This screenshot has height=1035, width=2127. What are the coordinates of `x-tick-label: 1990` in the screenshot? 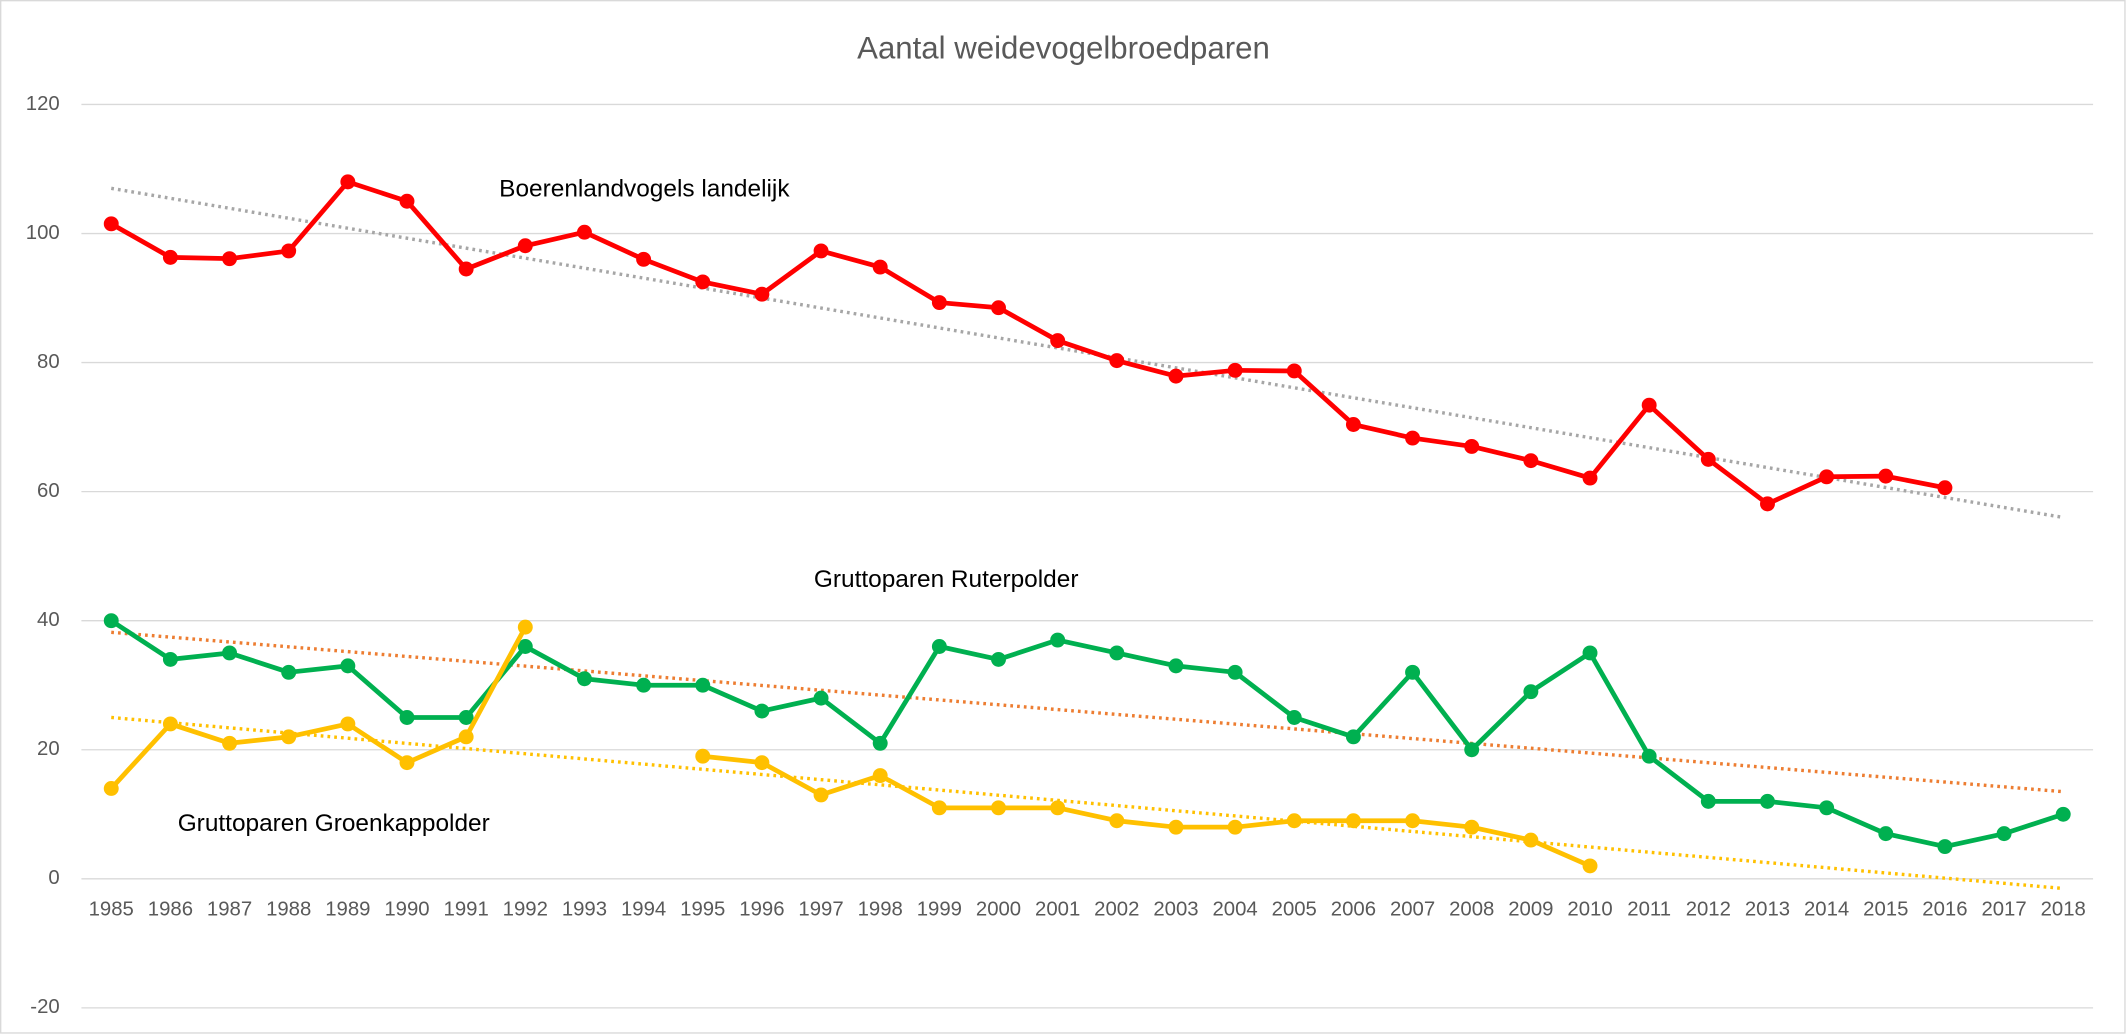 It's located at (406, 910).